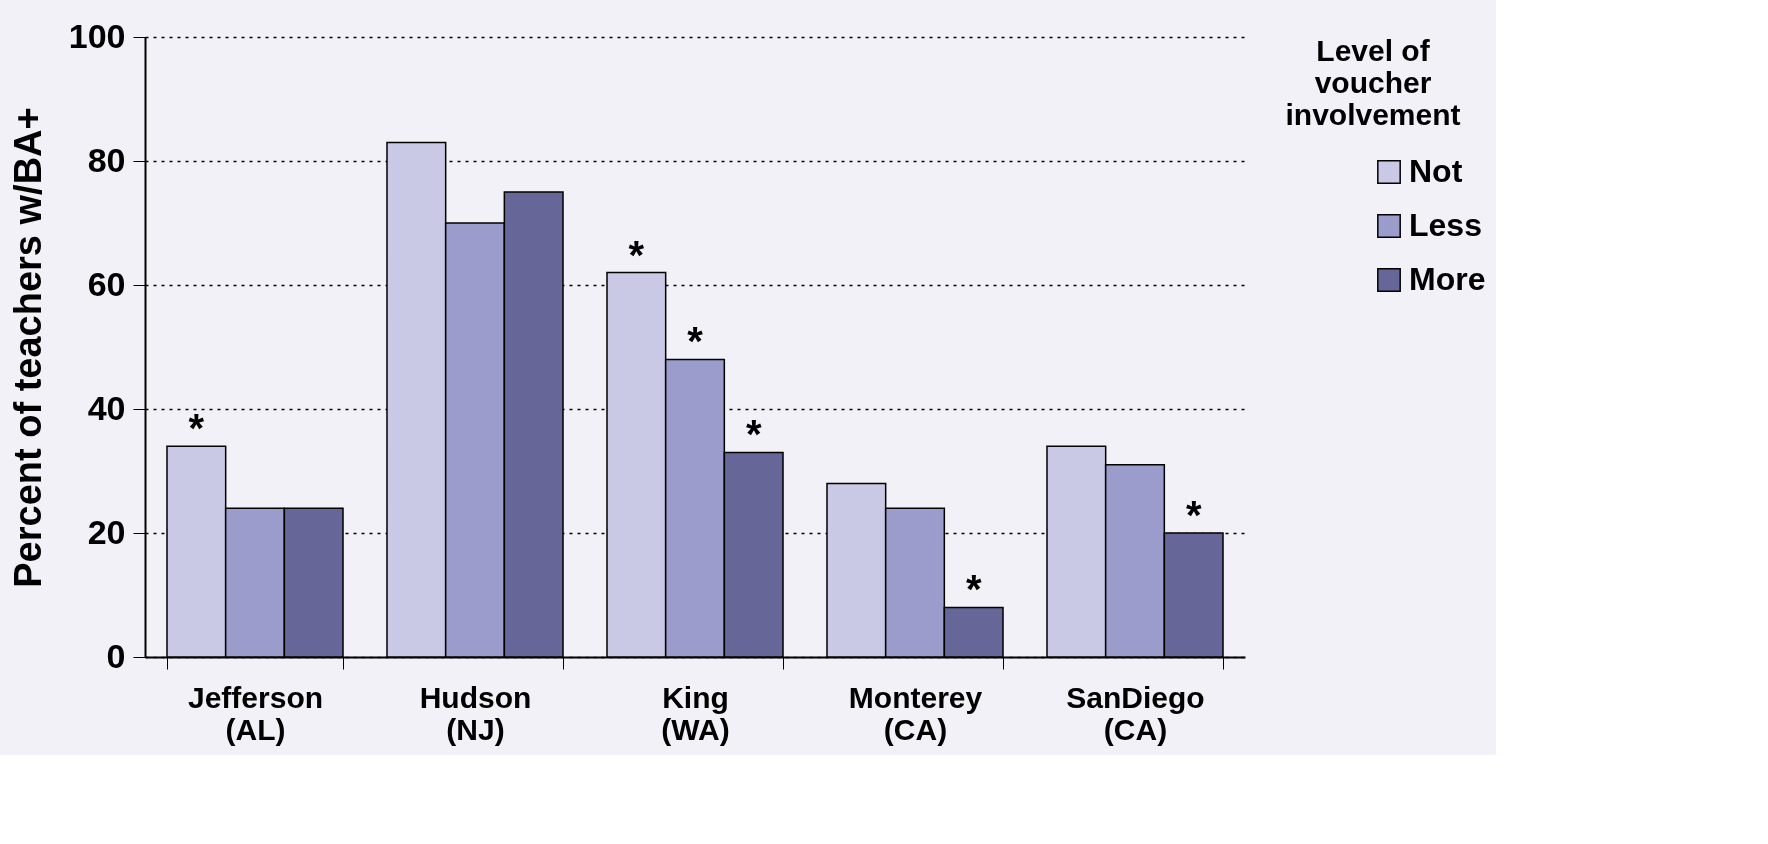 This screenshot has width=1768, height=844. Describe the element at coordinates (255, 713) in the screenshot. I see `x-tick-label: Jefferson (AL)` at that location.